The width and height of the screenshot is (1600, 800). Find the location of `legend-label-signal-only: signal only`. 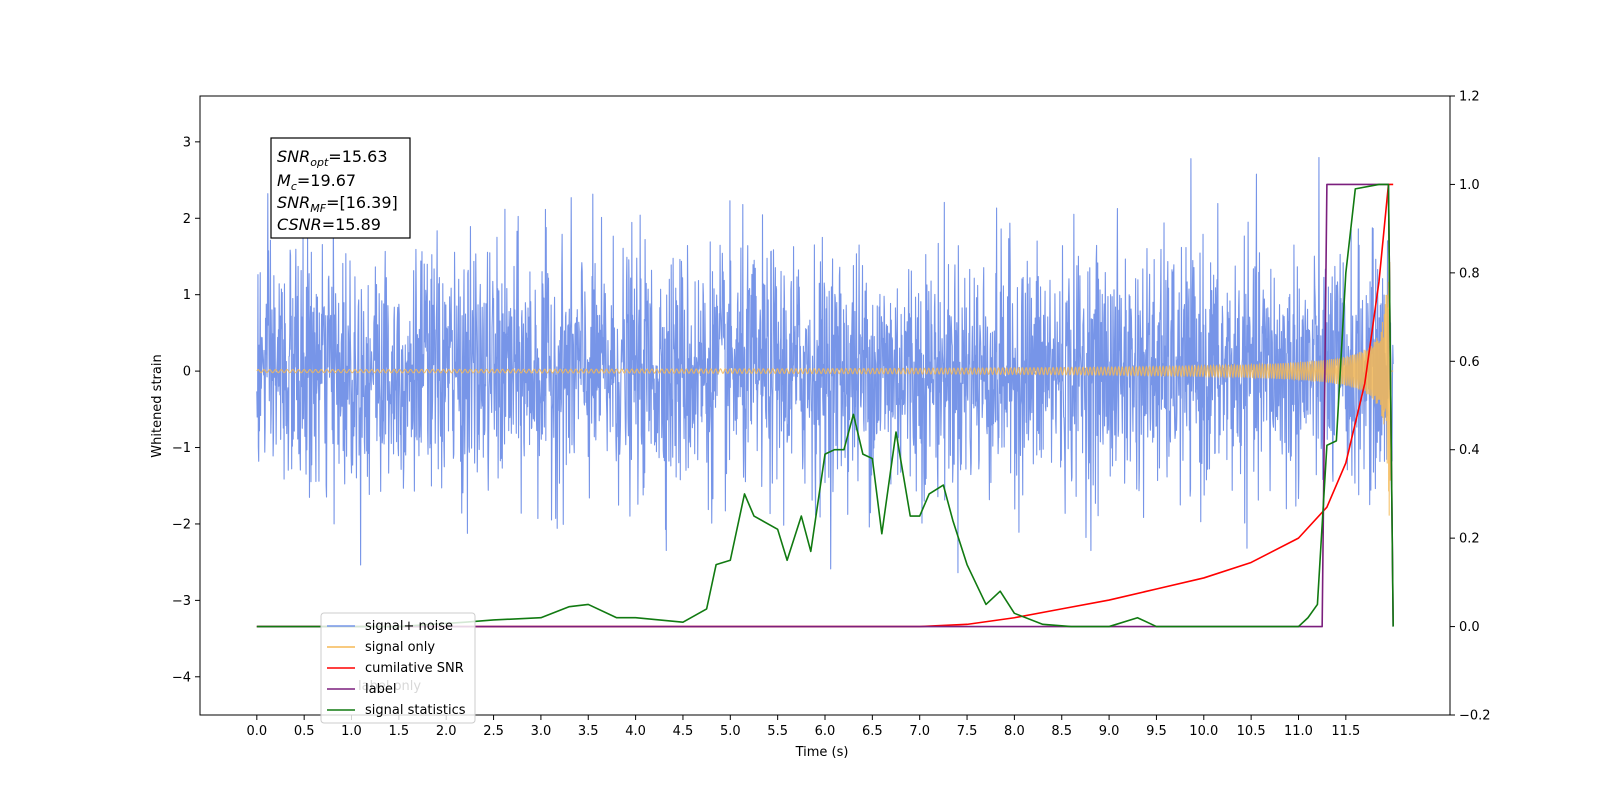

legend-label-signal-only: signal only is located at coordinates (400, 647).